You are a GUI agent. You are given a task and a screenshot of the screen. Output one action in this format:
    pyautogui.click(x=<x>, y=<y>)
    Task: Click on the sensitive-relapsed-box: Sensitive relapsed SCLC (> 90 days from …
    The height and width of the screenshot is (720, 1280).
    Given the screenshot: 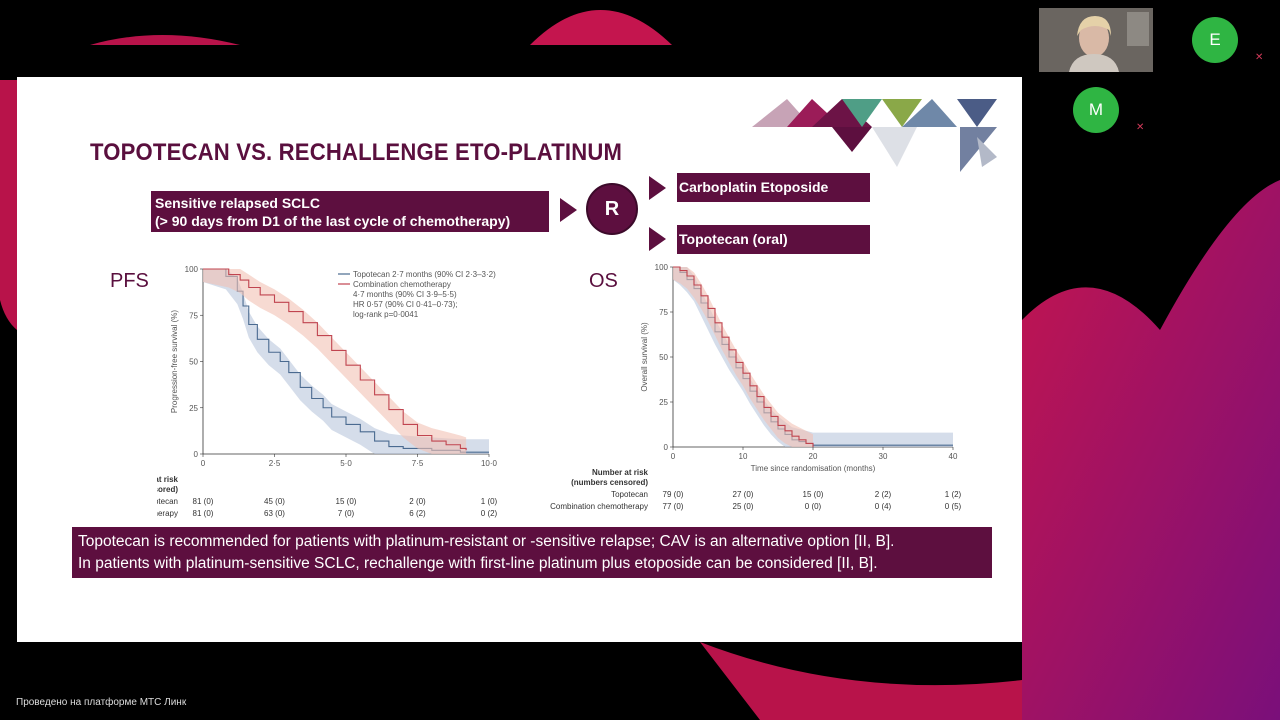 What is the action you would take?
    pyautogui.click(x=350, y=211)
    